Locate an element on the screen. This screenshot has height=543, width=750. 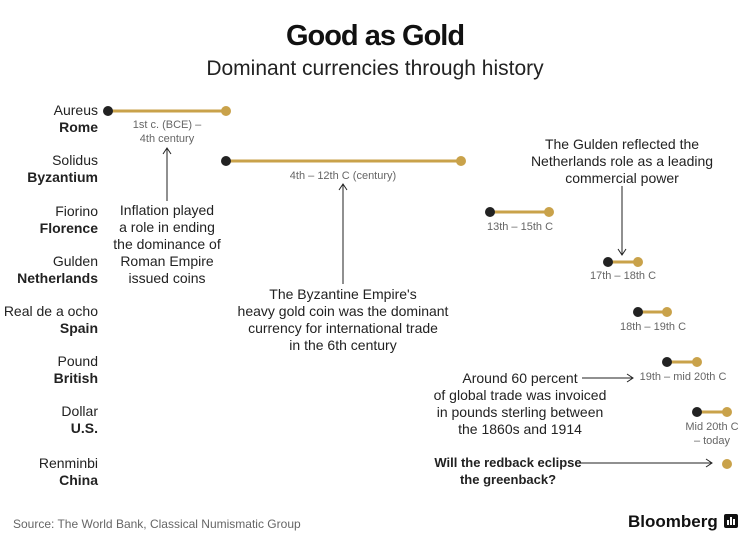
chart-title: Good as Gold is located at coordinates (375, 36).